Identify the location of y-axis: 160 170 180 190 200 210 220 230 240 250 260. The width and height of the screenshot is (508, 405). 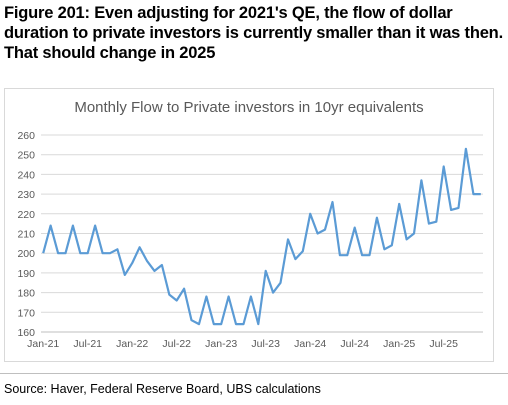
(26, 234).